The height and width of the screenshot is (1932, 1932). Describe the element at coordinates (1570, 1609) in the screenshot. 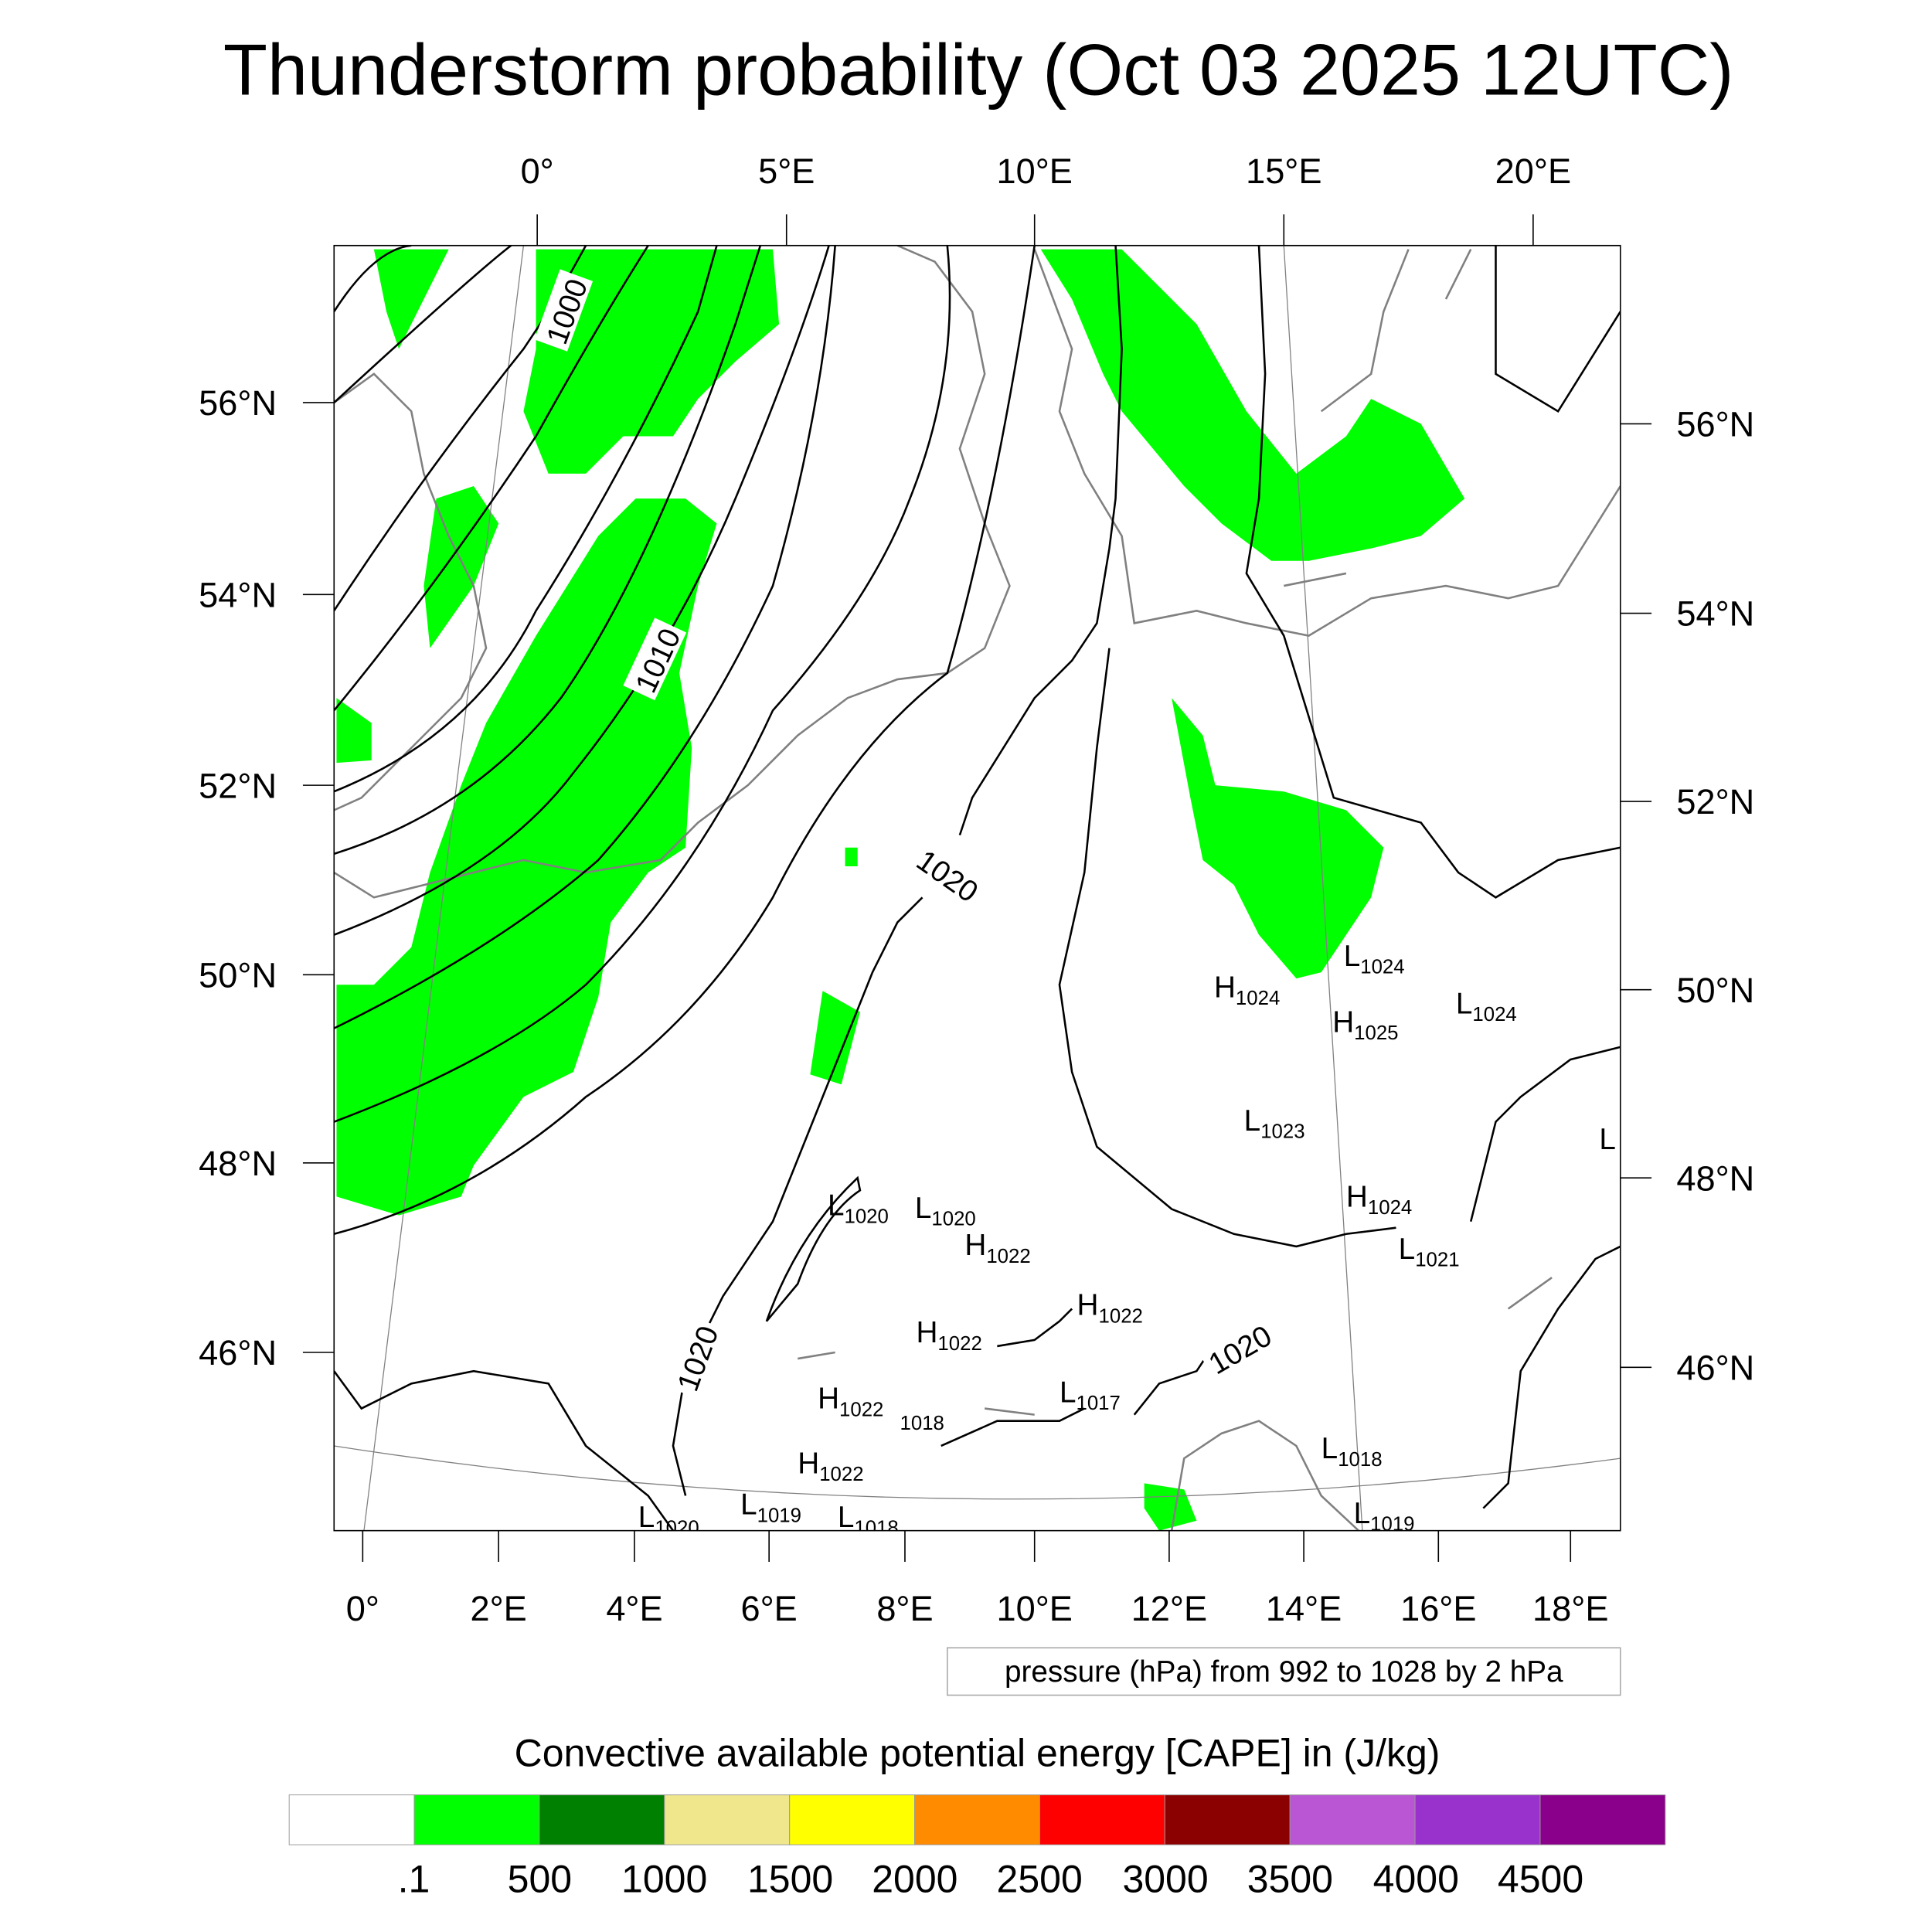

I see `lon-label: 18°E` at that location.